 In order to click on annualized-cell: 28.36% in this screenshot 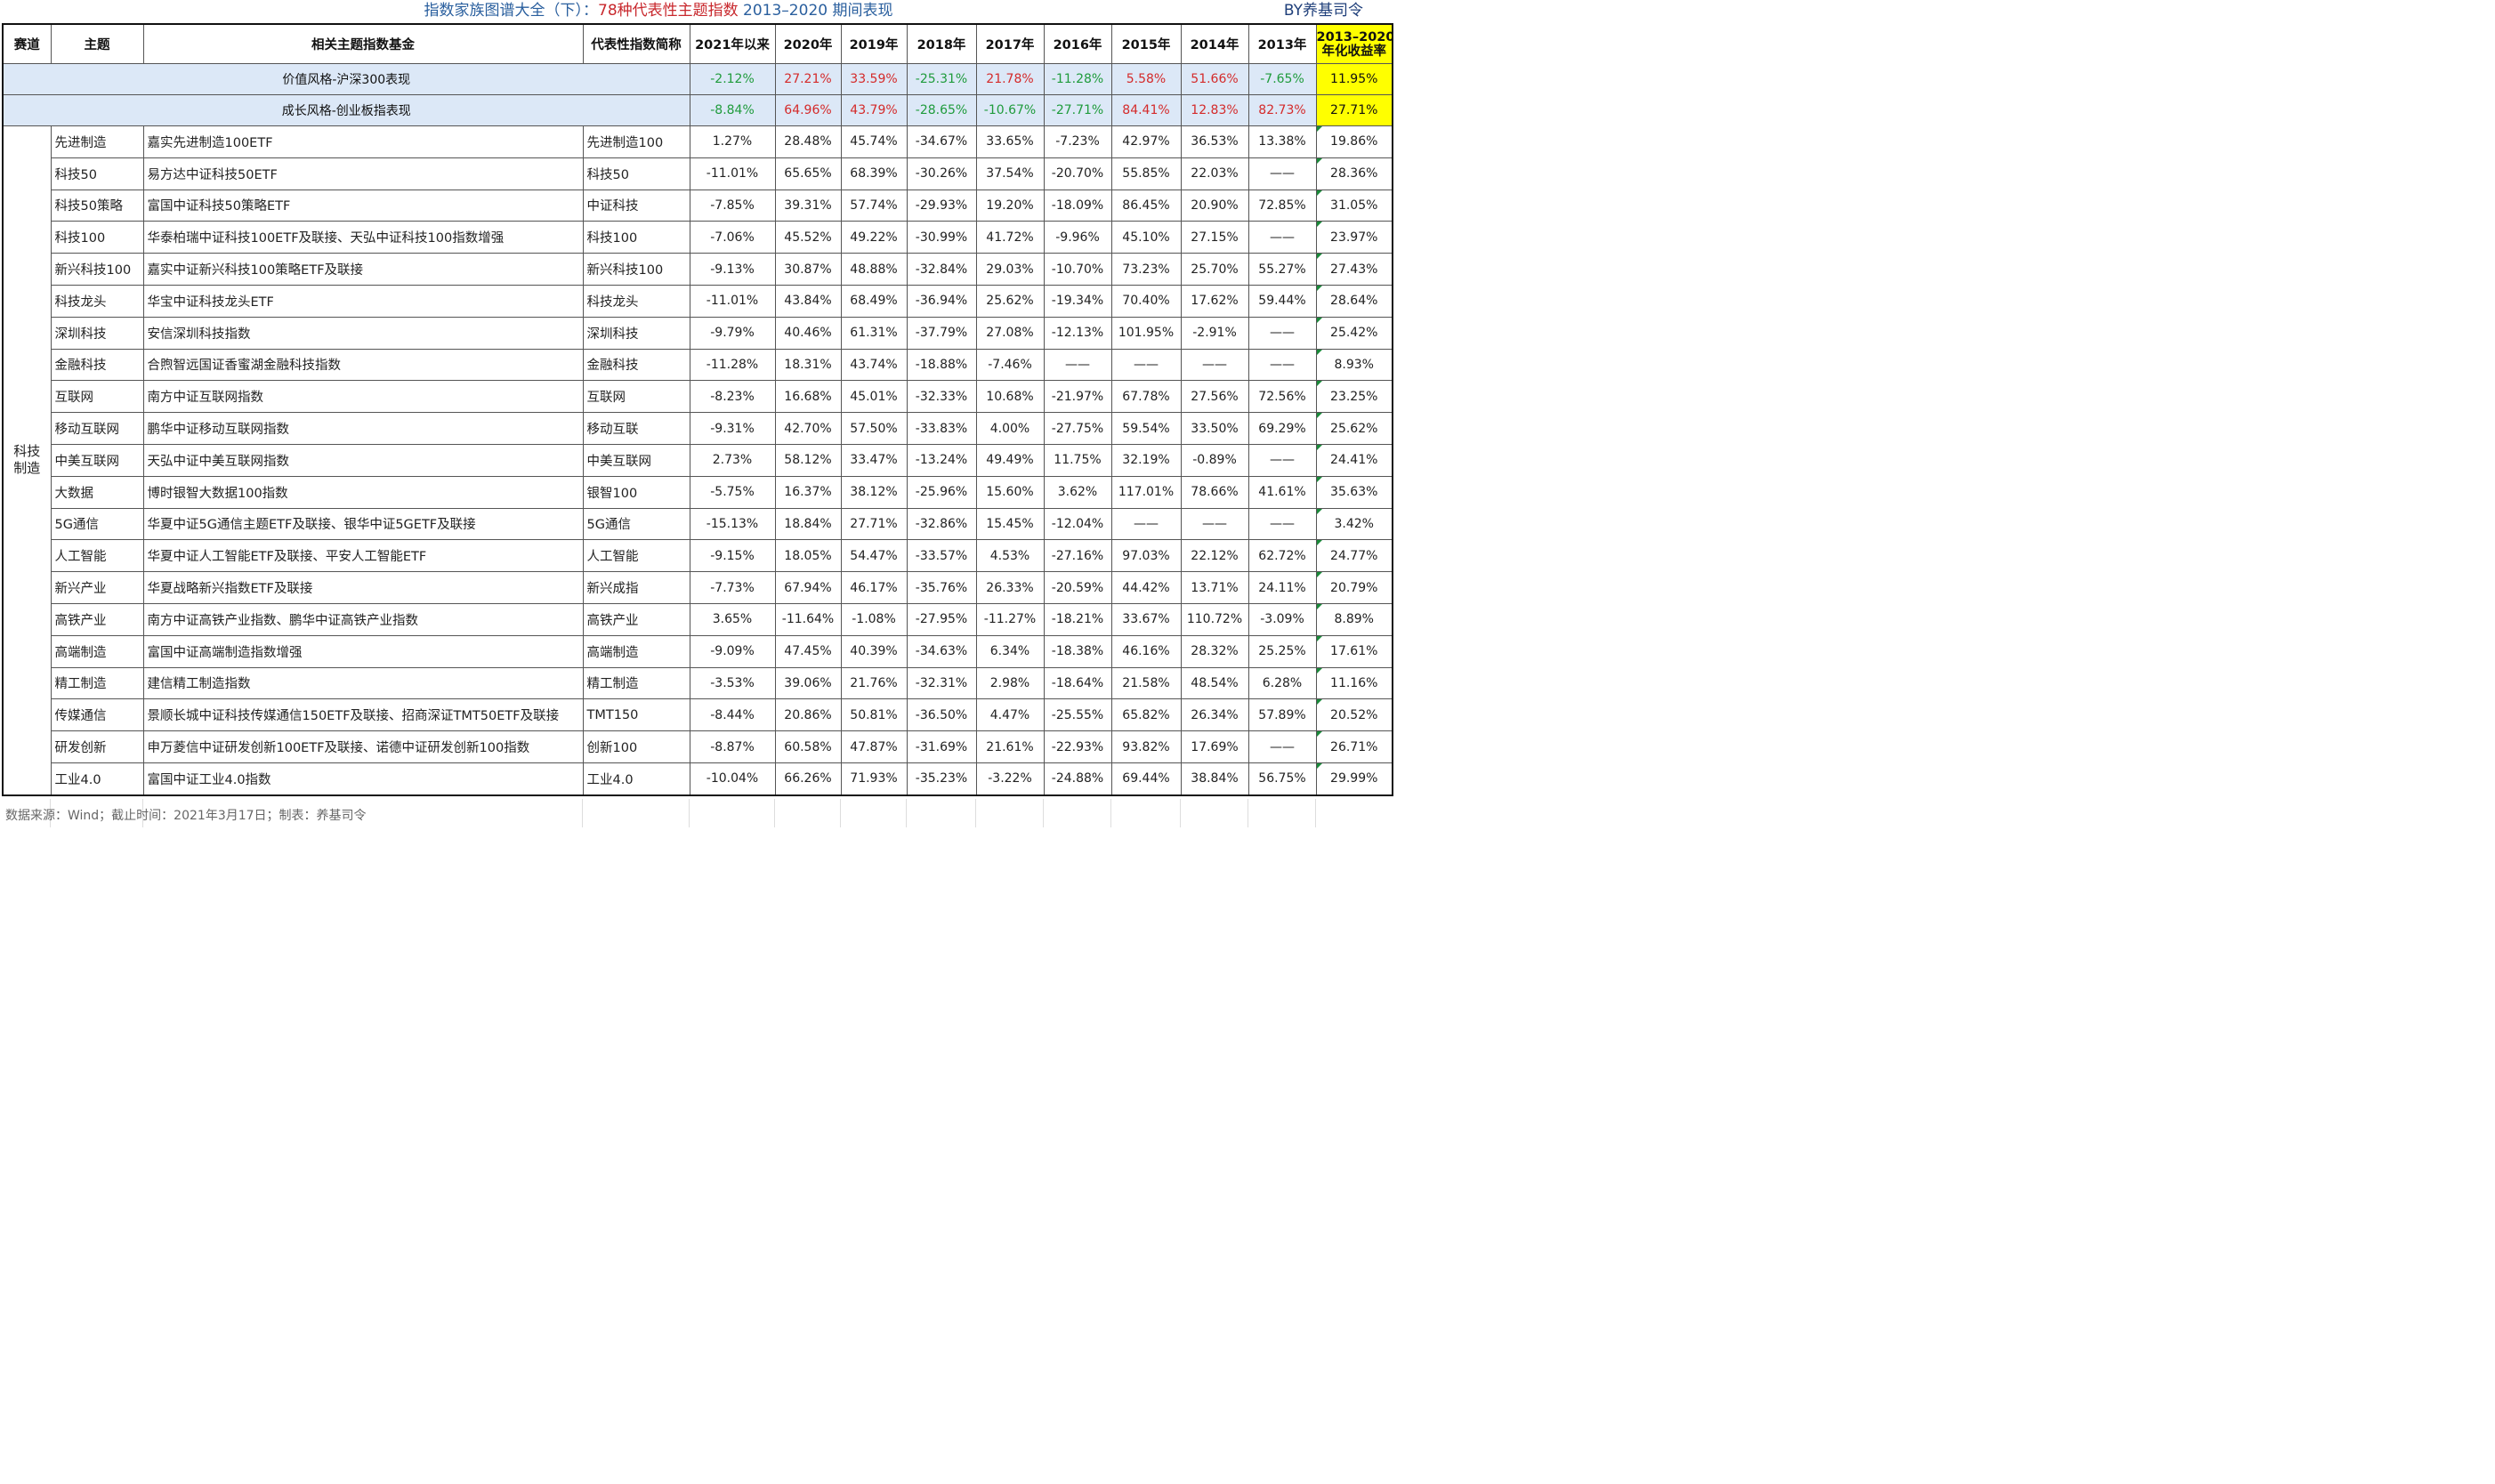, I will do `click(1354, 173)`.